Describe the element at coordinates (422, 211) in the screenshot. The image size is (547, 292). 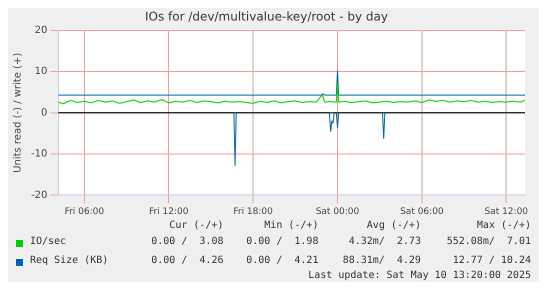
I see `x-tick-label: Sat 06:00` at that location.